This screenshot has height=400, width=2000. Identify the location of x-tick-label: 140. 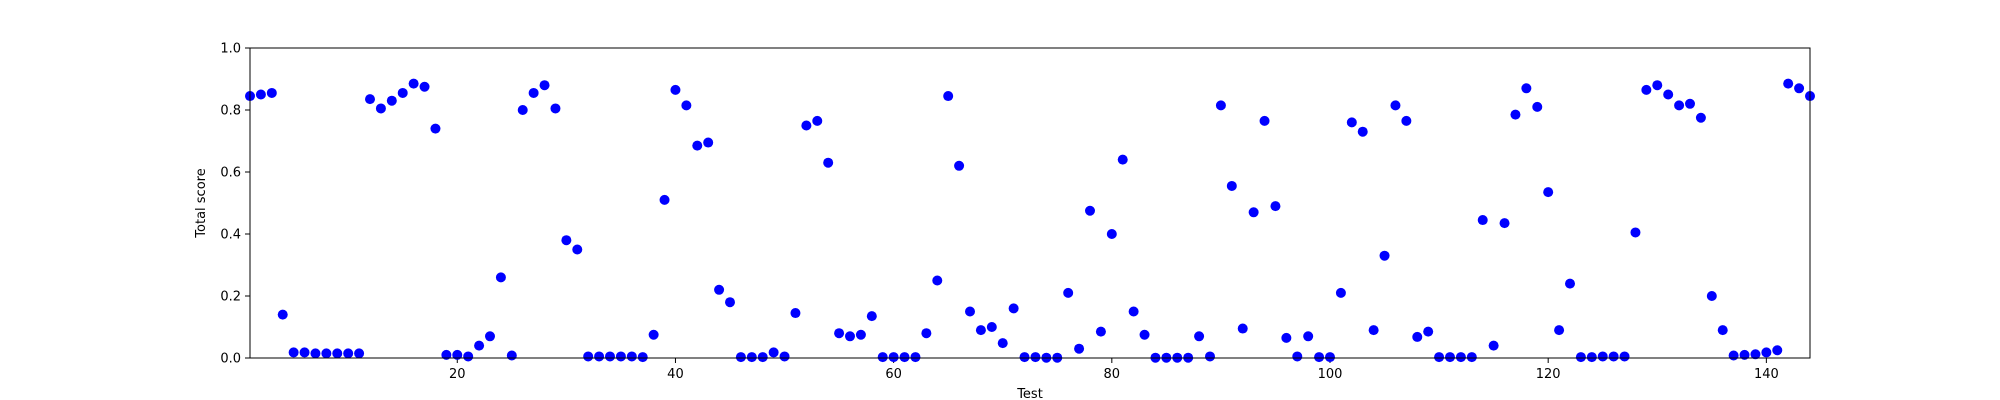
(1766, 374).